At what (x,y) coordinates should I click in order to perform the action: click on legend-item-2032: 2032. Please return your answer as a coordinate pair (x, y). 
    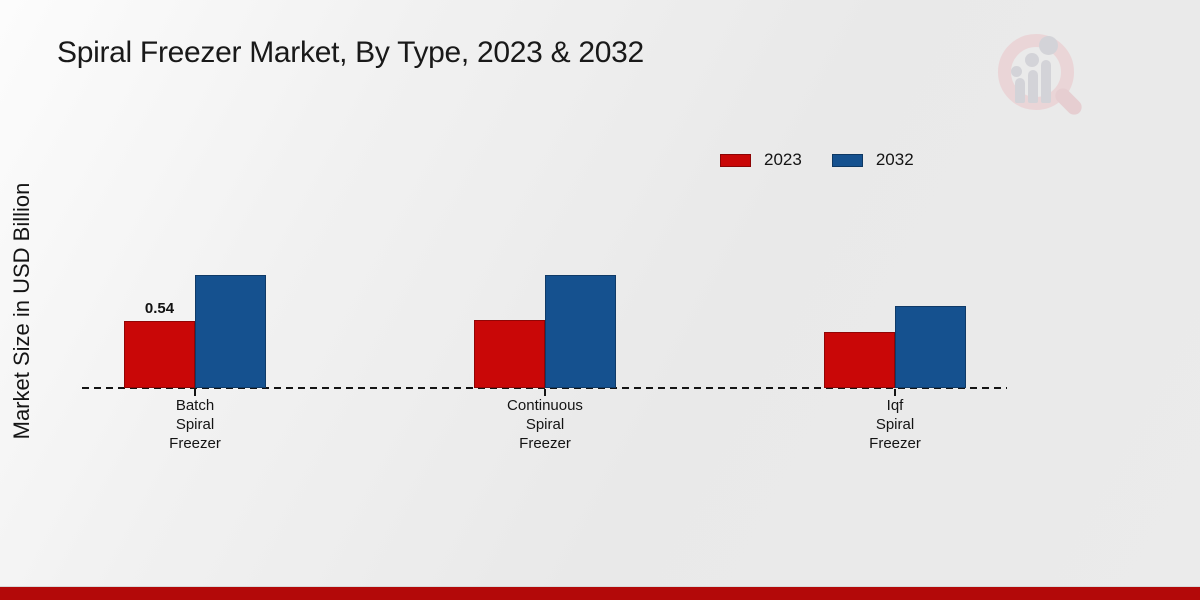
    Looking at the image, I should click on (872, 160).